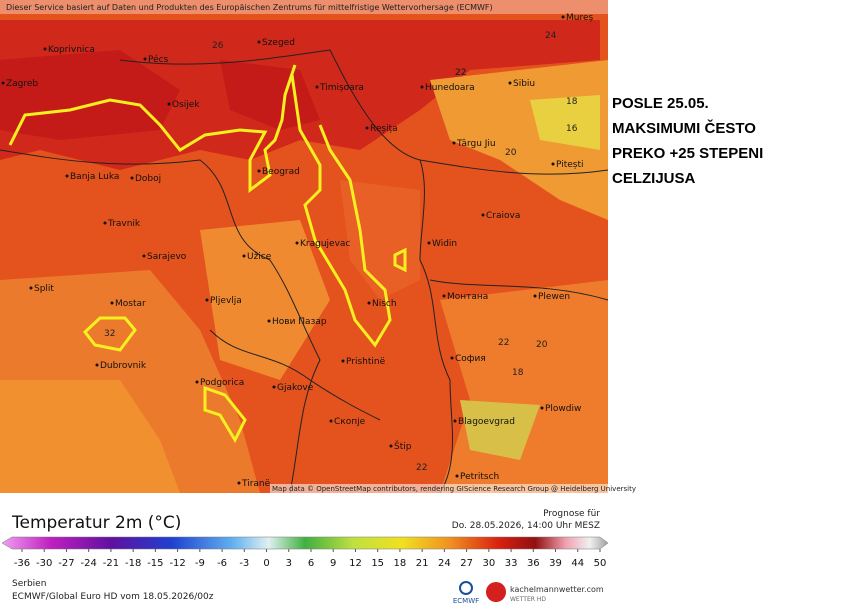  Describe the element at coordinates (22, 84) in the screenshot. I see `city-label: Zagreb` at that location.